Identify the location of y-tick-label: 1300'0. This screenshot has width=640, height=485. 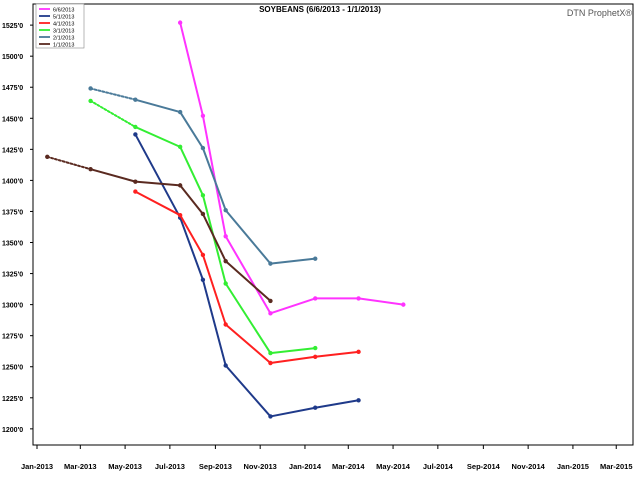
(12, 306).